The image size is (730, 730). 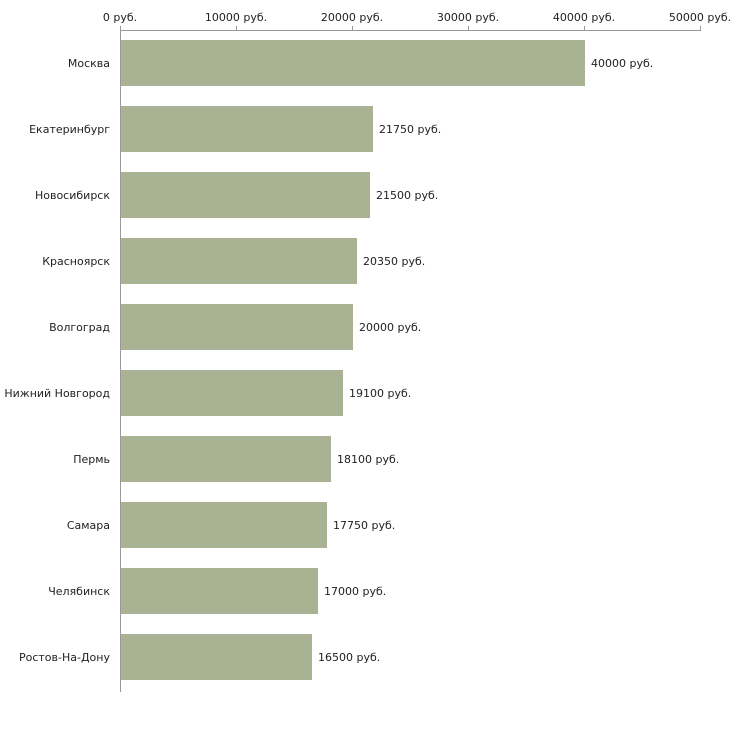 I want to click on category-label: Самара, so click(x=88, y=525).